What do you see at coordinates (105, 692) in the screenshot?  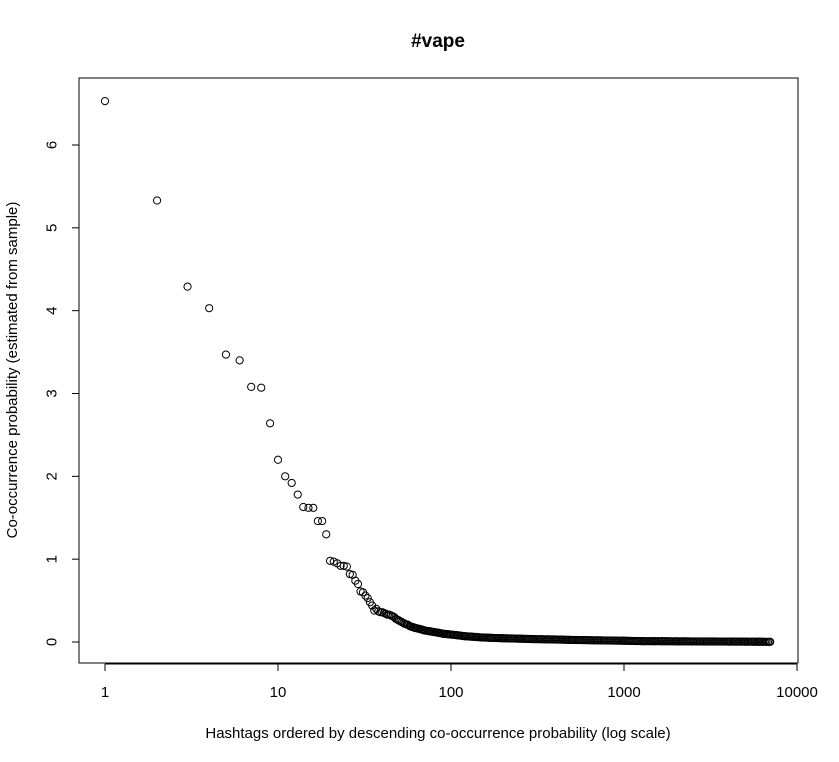 I see `x-tick-label: 1` at bounding box center [105, 692].